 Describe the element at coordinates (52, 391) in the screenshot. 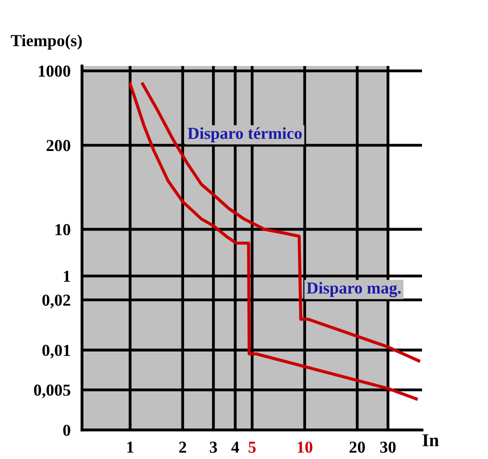

I see `text: 0,005` at that location.